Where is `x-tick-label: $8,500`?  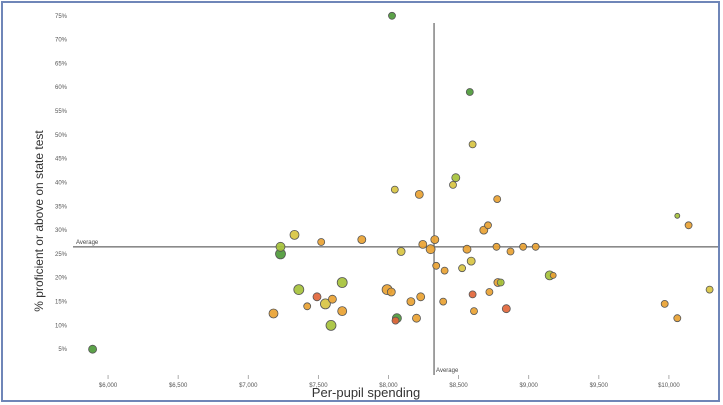 x-tick-label: $8,500 is located at coordinates (458, 386).